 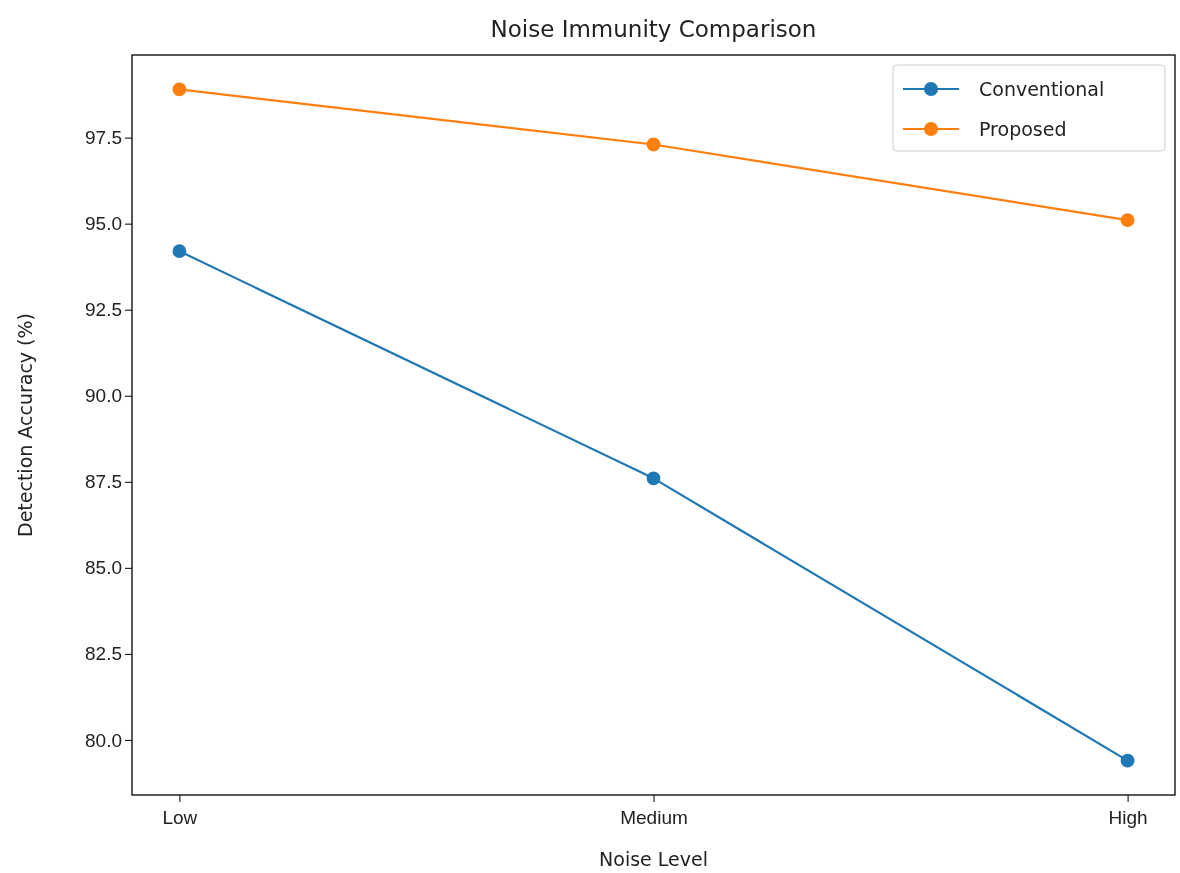 What do you see at coordinates (1023, 129) in the screenshot?
I see `legend-label: Proposed` at bounding box center [1023, 129].